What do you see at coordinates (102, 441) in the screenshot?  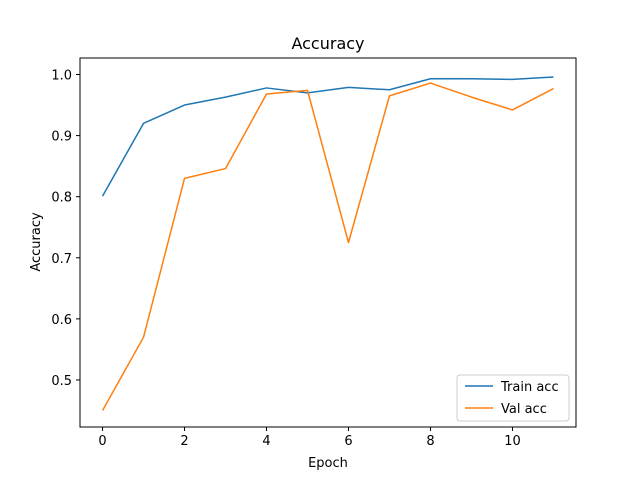 I see `x-tick-label: 0` at bounding box center [102, 441].